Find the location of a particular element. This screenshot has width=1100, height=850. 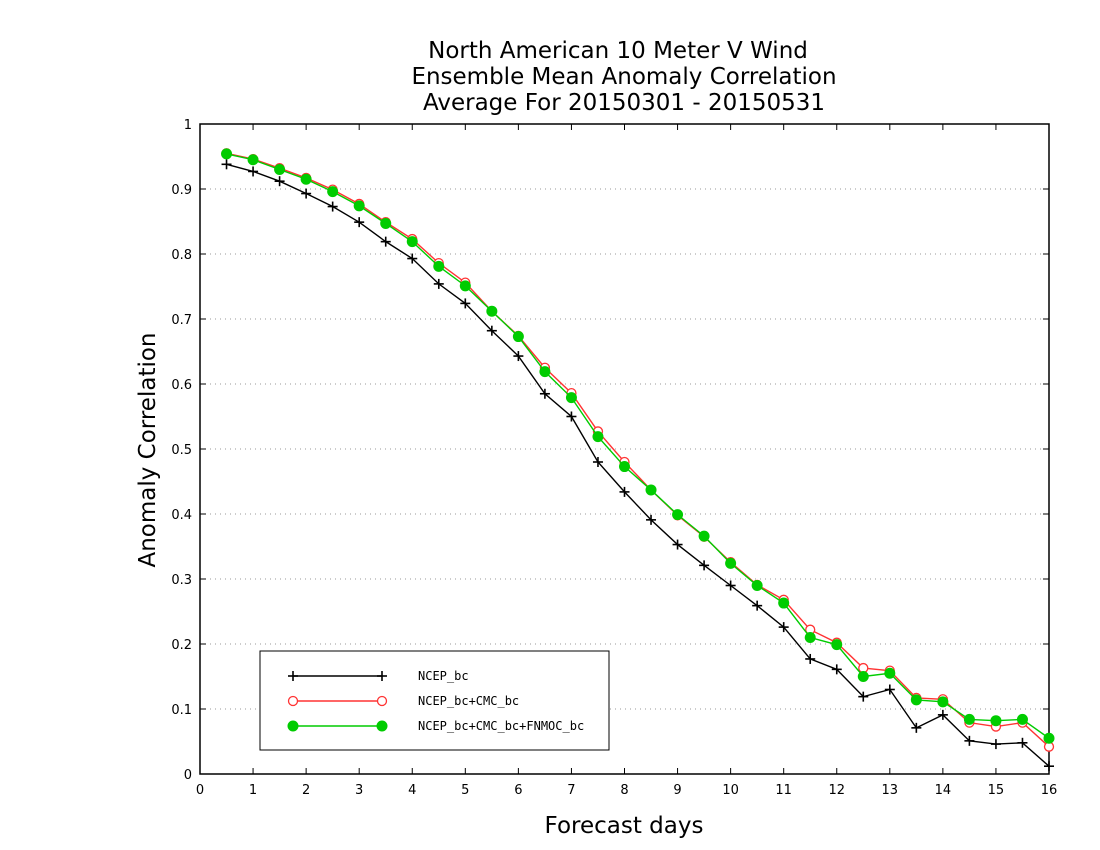

x-tick-label: 11 is located at coordinates (783, 790).